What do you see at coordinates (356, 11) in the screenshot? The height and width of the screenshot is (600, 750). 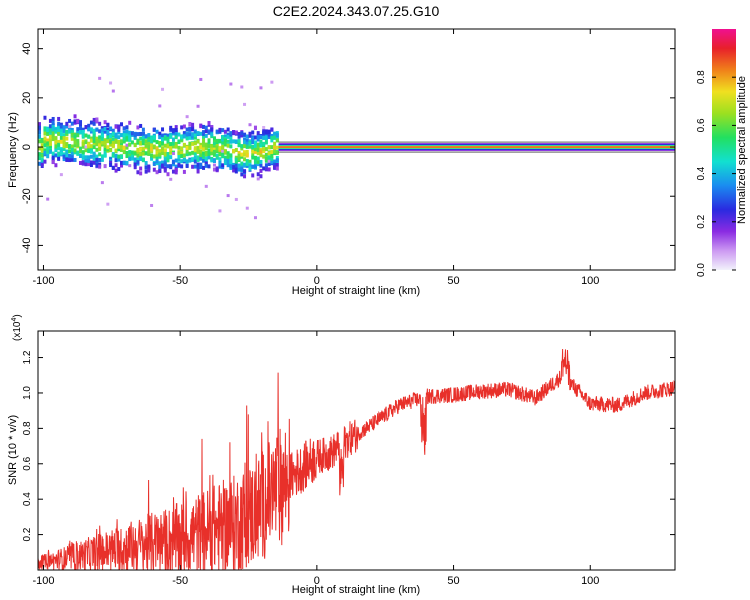 I see `figure-title: C2E2.2024.343.07.25.G10` at bounding box center [356, 11].